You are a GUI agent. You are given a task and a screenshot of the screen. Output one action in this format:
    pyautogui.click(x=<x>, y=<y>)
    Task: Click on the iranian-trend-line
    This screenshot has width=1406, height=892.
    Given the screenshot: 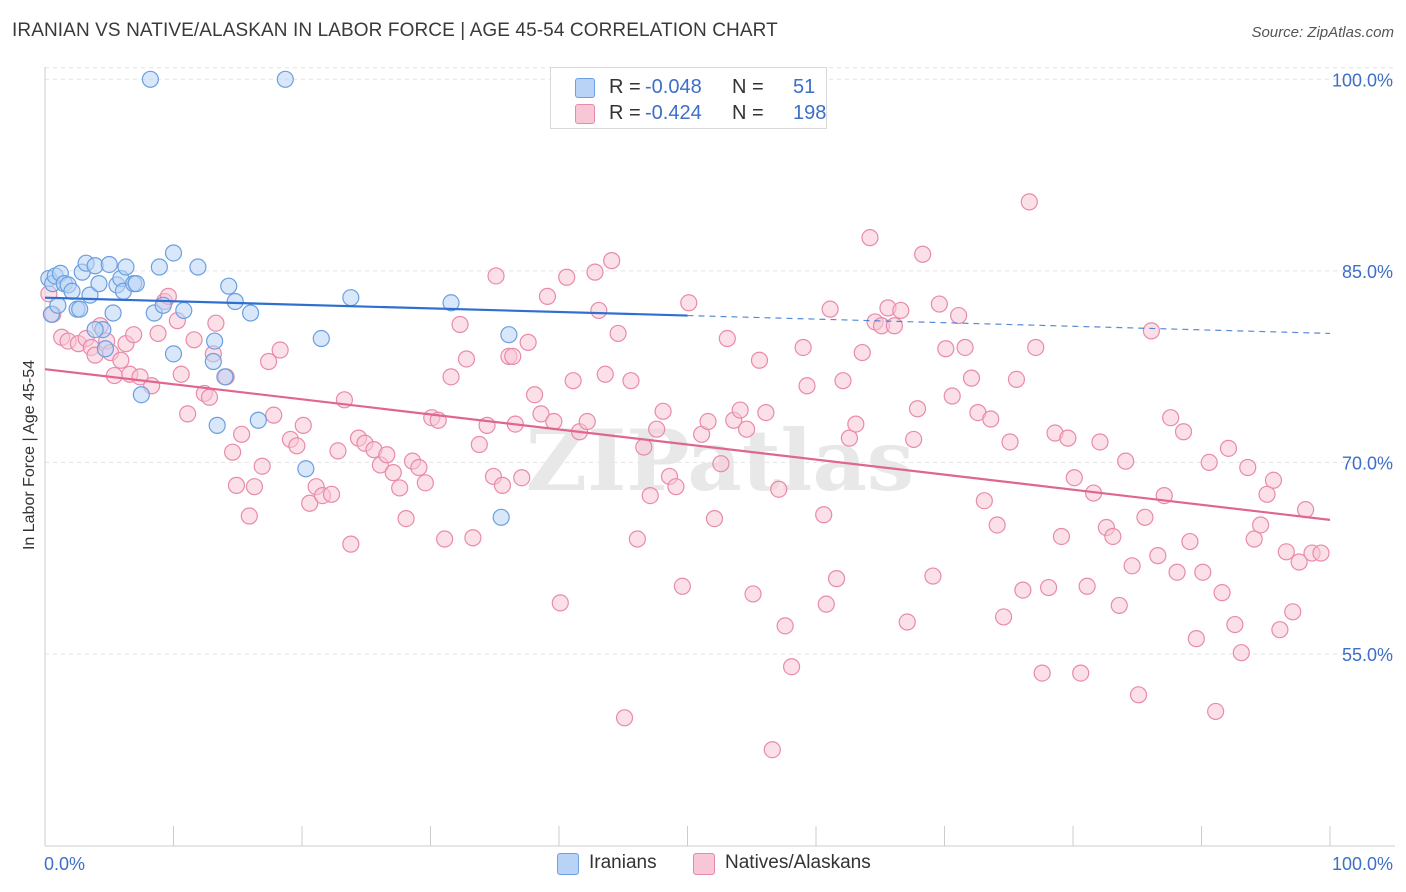 What is the action you would take?
    pyautogui.click(x=366, y=306)
    